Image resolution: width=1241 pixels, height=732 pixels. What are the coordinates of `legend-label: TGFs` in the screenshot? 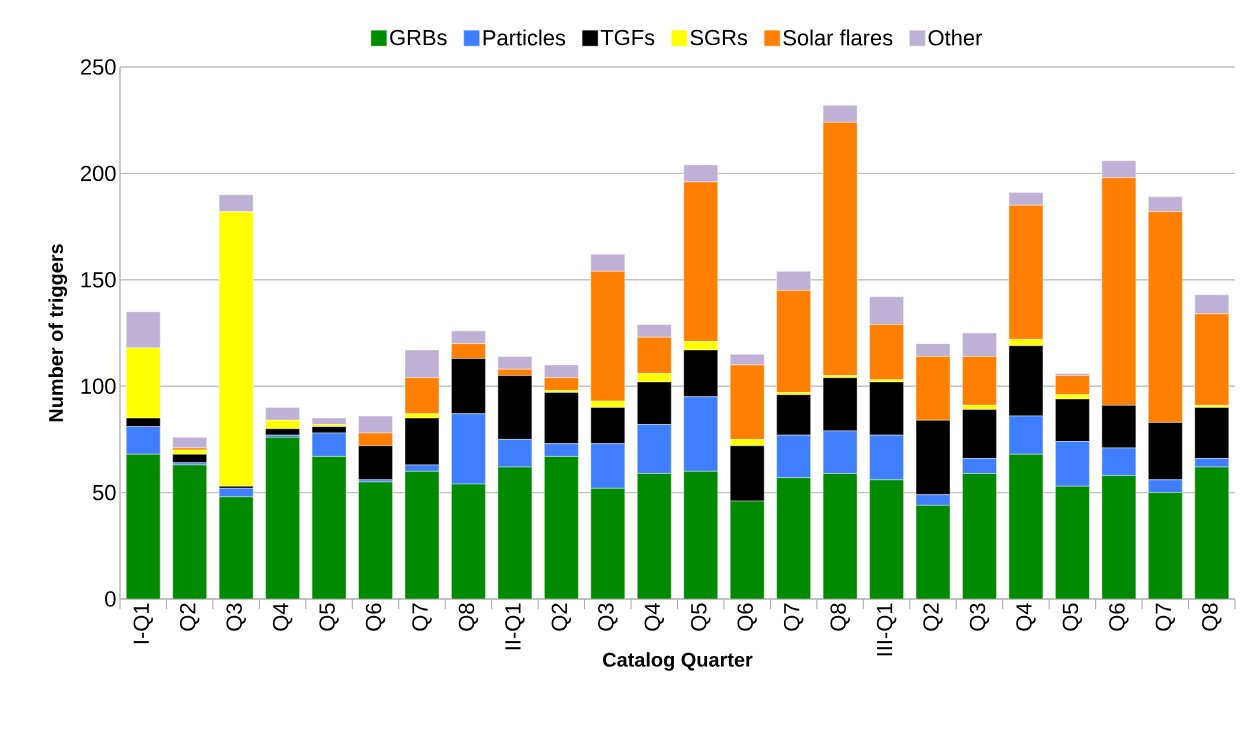 It's located at (627, 37).